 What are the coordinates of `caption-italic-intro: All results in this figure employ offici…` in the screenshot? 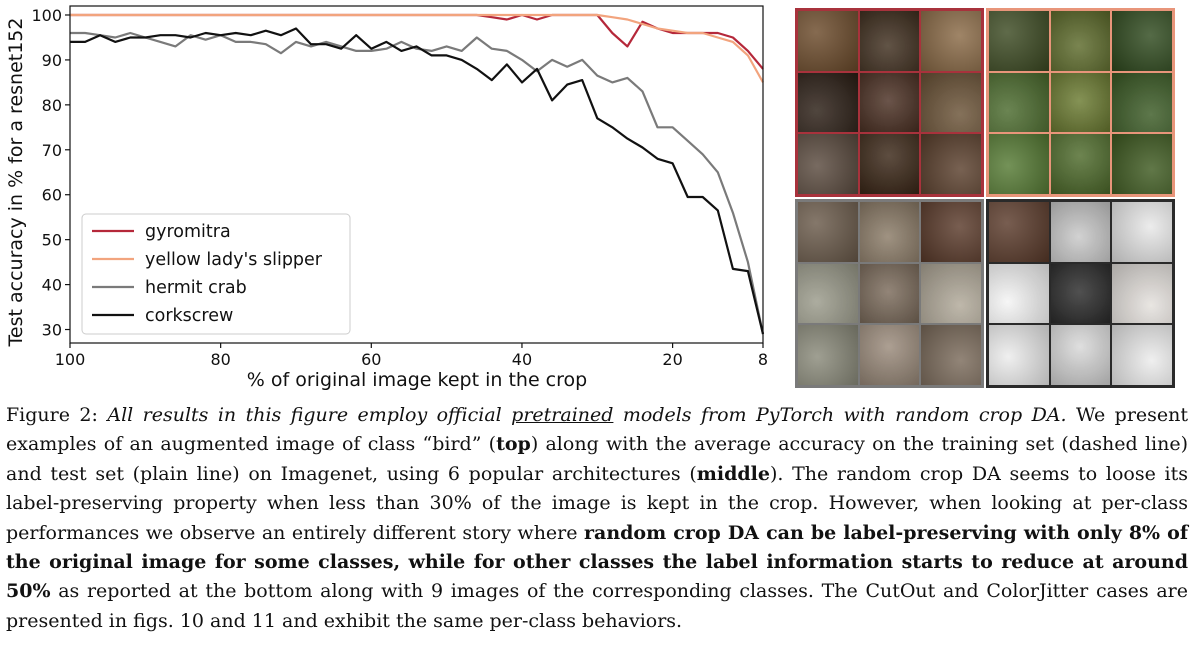 It's located at (587, 415).